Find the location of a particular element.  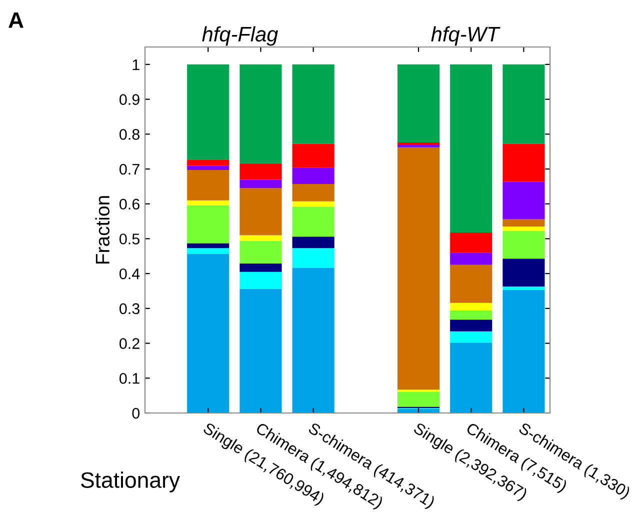

y-tick-label: 0.8 is located at coordinates (130, 134).